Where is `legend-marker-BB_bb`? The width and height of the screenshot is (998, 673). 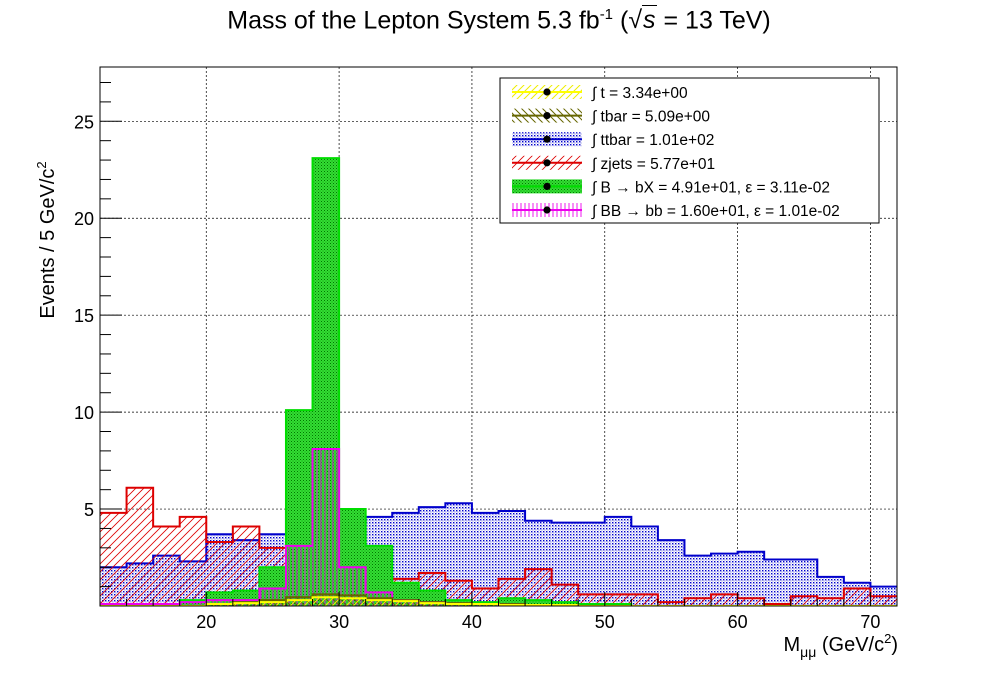
legend-marker-BB_bb is located at coordinates (547, 210).